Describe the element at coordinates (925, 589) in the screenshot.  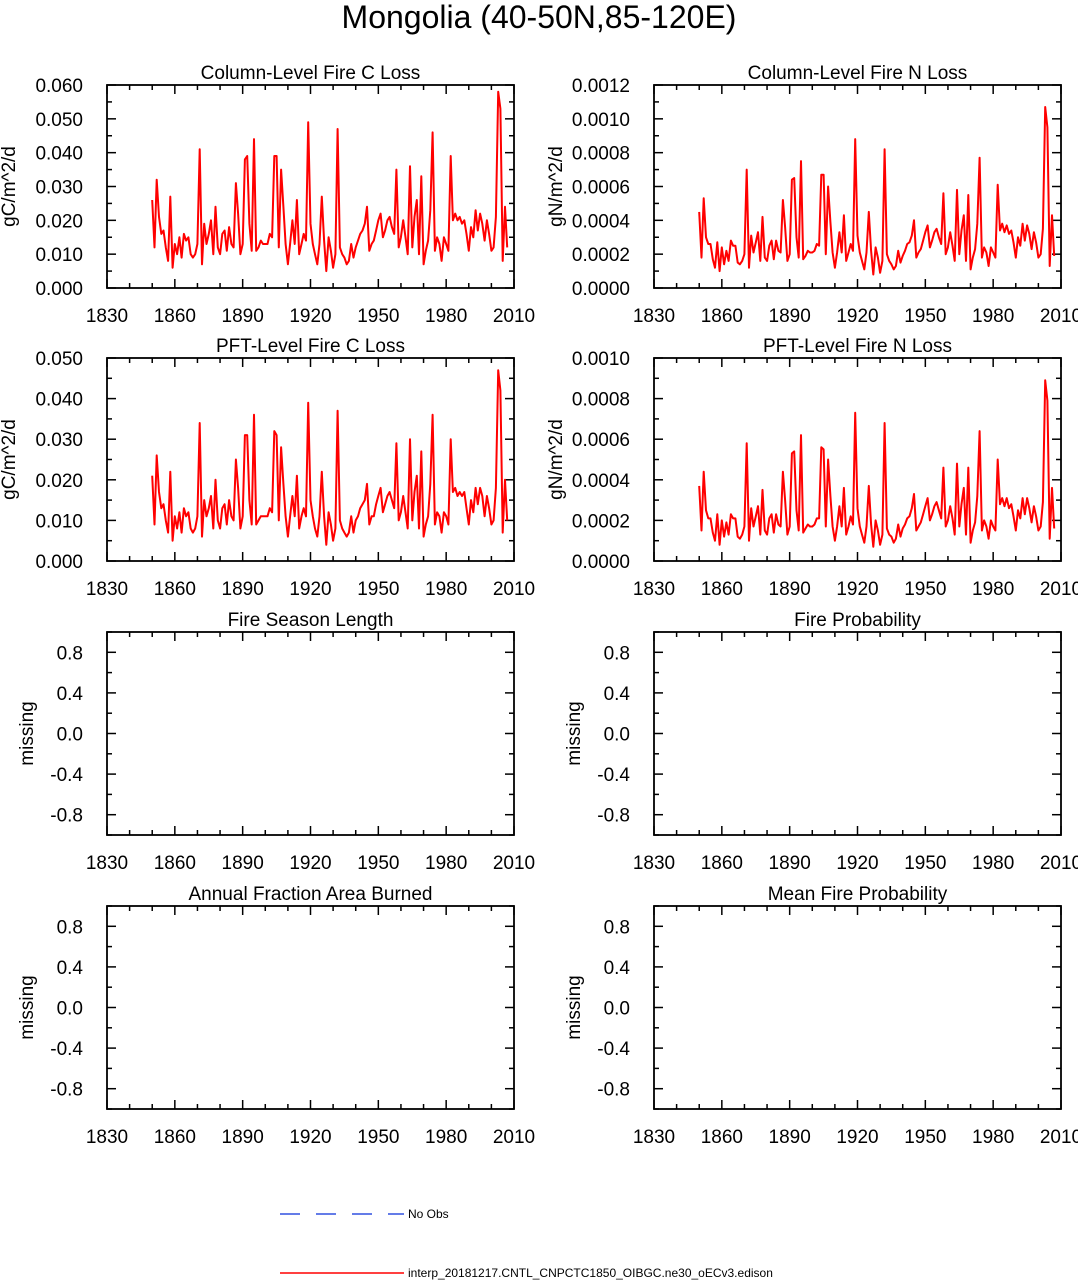
I see `chart-4-xtick-label: 1950` at that location.